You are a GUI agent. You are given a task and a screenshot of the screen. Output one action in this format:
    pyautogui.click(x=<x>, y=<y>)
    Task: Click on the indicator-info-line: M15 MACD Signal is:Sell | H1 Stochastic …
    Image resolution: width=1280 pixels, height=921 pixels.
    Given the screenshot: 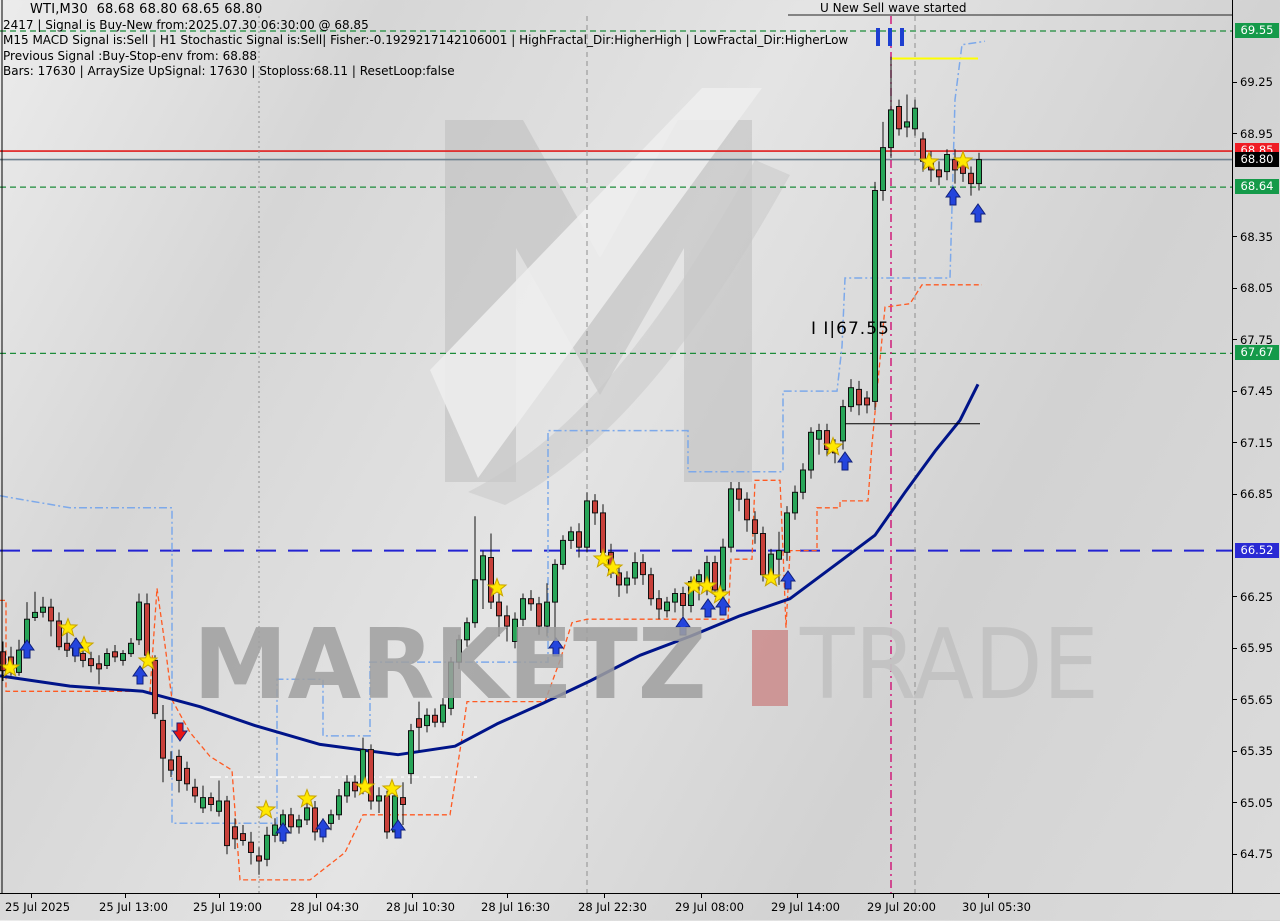 What is the action you would take?
    pyautogui.click(x=426, y=40)
    